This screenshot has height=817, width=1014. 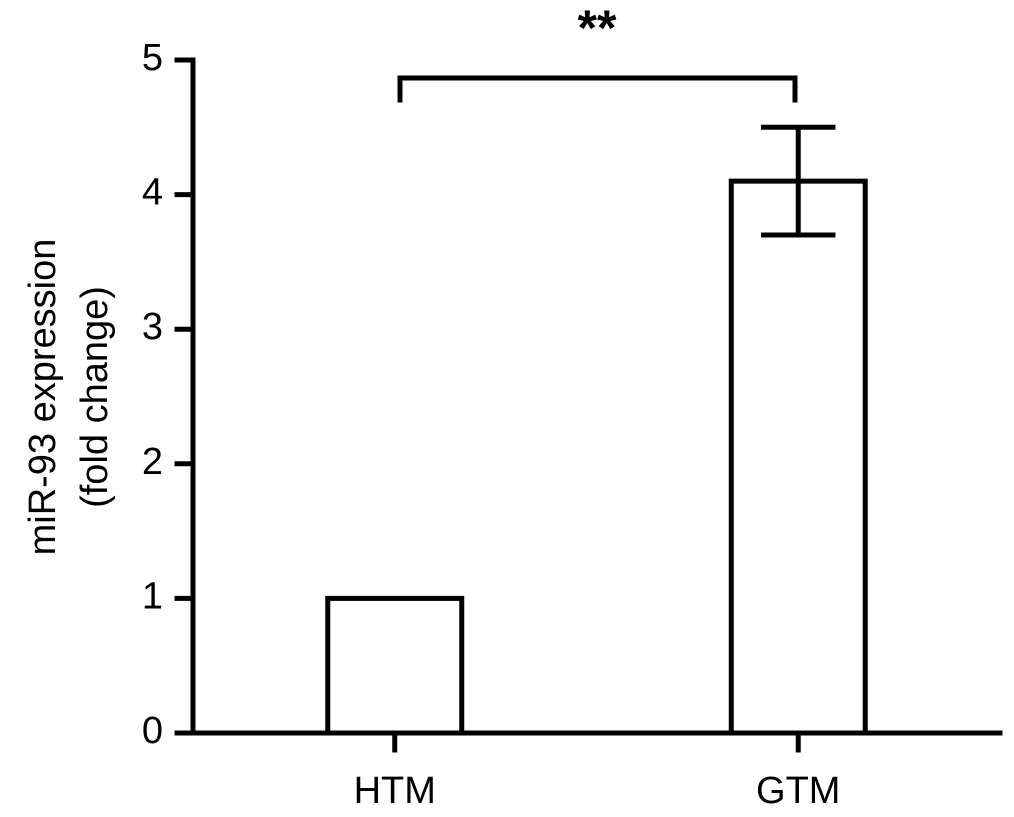 What do you see at coordinates (152, 596) in the screenshot?
I see `y-tick-label: 1` at bounding box center [152, 596].